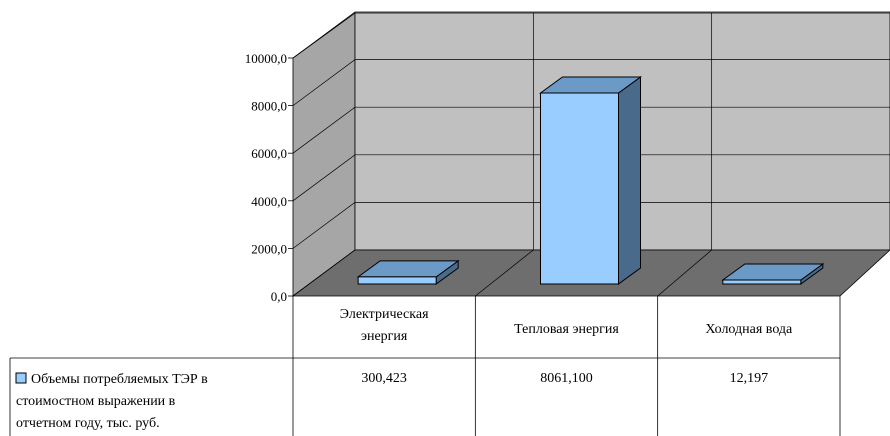  I want to click on y-tick-label: 0,0, so click(279, 296).